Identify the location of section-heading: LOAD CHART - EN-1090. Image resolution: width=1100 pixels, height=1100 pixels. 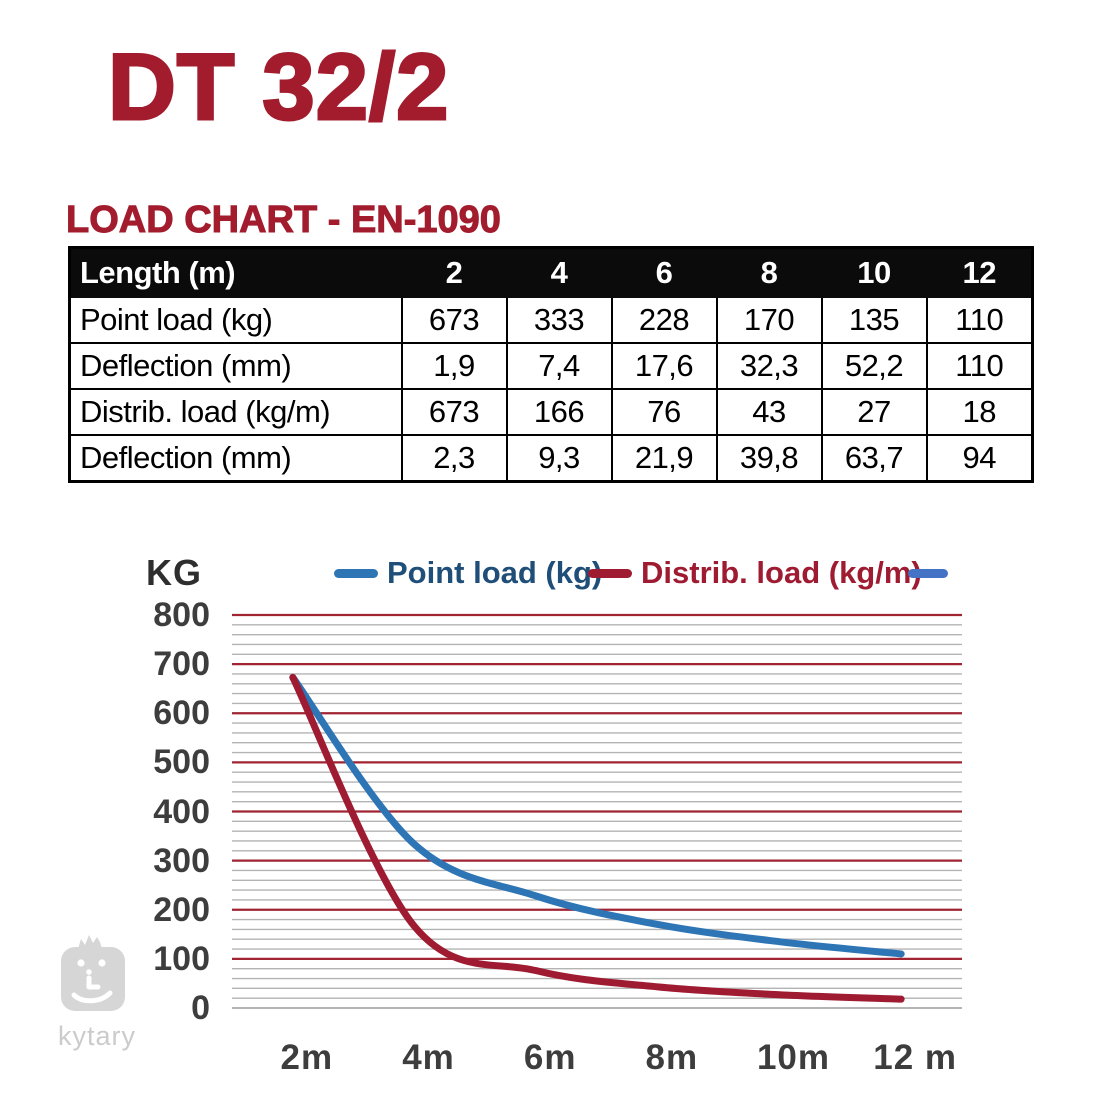
(284, 220).